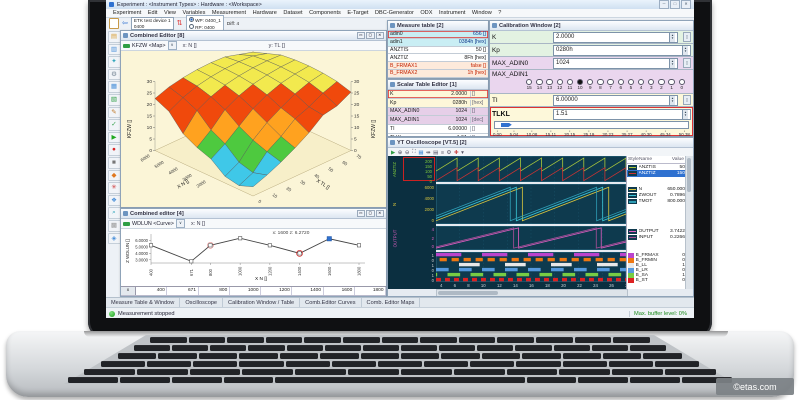 This screenshot has width=800, height=400. What do you see at coordinates (293, 13) in the screenshot?
I see `menu-item-dataset: Dataset` at bounding box center [293, 13].